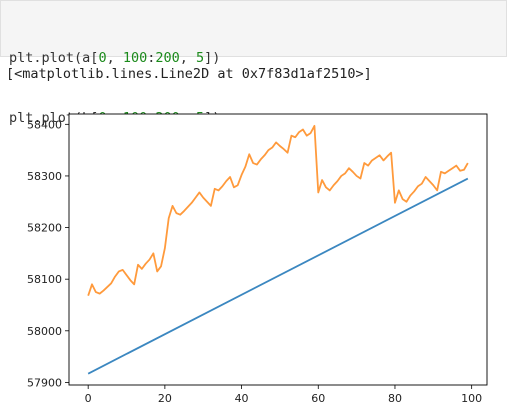 This screenshot has height=417, width=509. What do you see at coordinates (471, 398) in the screenshot?
I see `x-tick-label: 100` at bounding box center [471, 398].